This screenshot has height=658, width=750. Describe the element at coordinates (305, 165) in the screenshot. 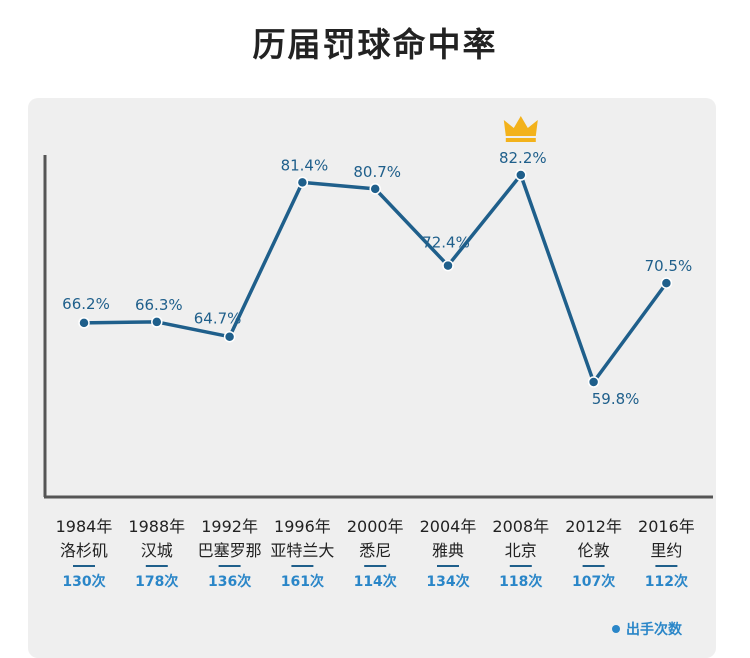

I see `data-label: 81.4%` at that location.